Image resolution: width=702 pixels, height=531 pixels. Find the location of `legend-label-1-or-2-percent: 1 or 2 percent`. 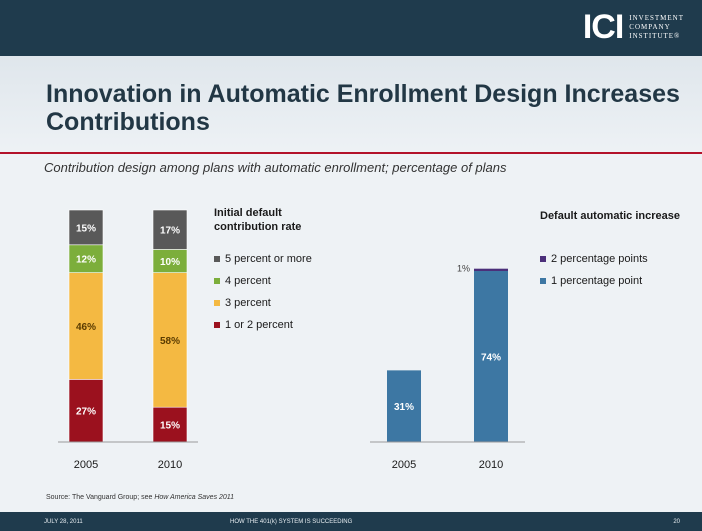

legend-label-1-or-2-percent: 1 or 2 percent is located at coordinates (259, 325).